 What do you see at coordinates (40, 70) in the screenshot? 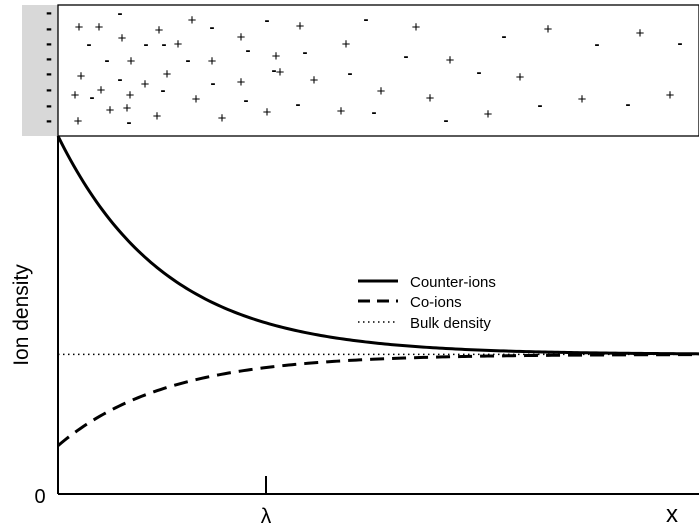
I see `charged-surface-strip` at bounding box center [40, 70].